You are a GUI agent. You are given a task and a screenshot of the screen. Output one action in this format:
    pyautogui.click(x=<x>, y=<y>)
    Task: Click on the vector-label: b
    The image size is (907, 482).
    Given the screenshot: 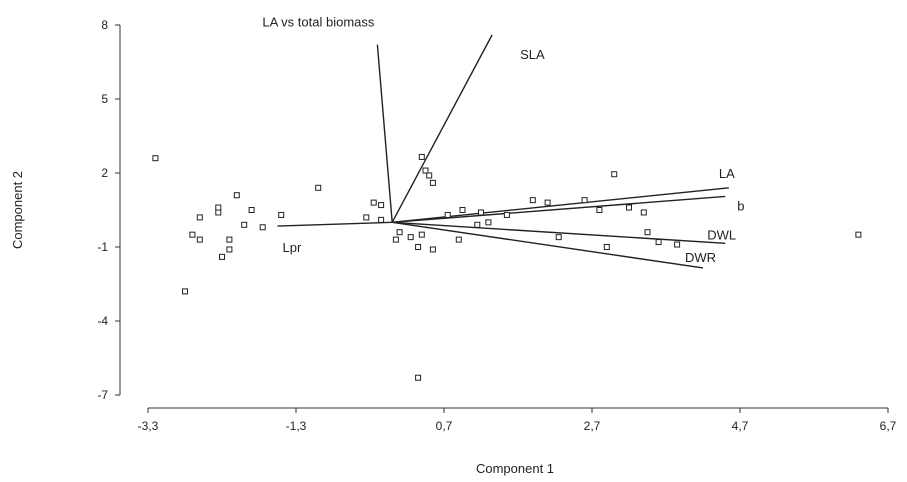 What is the action you would take?
    pyautogui.click(x=740, y=205)
    